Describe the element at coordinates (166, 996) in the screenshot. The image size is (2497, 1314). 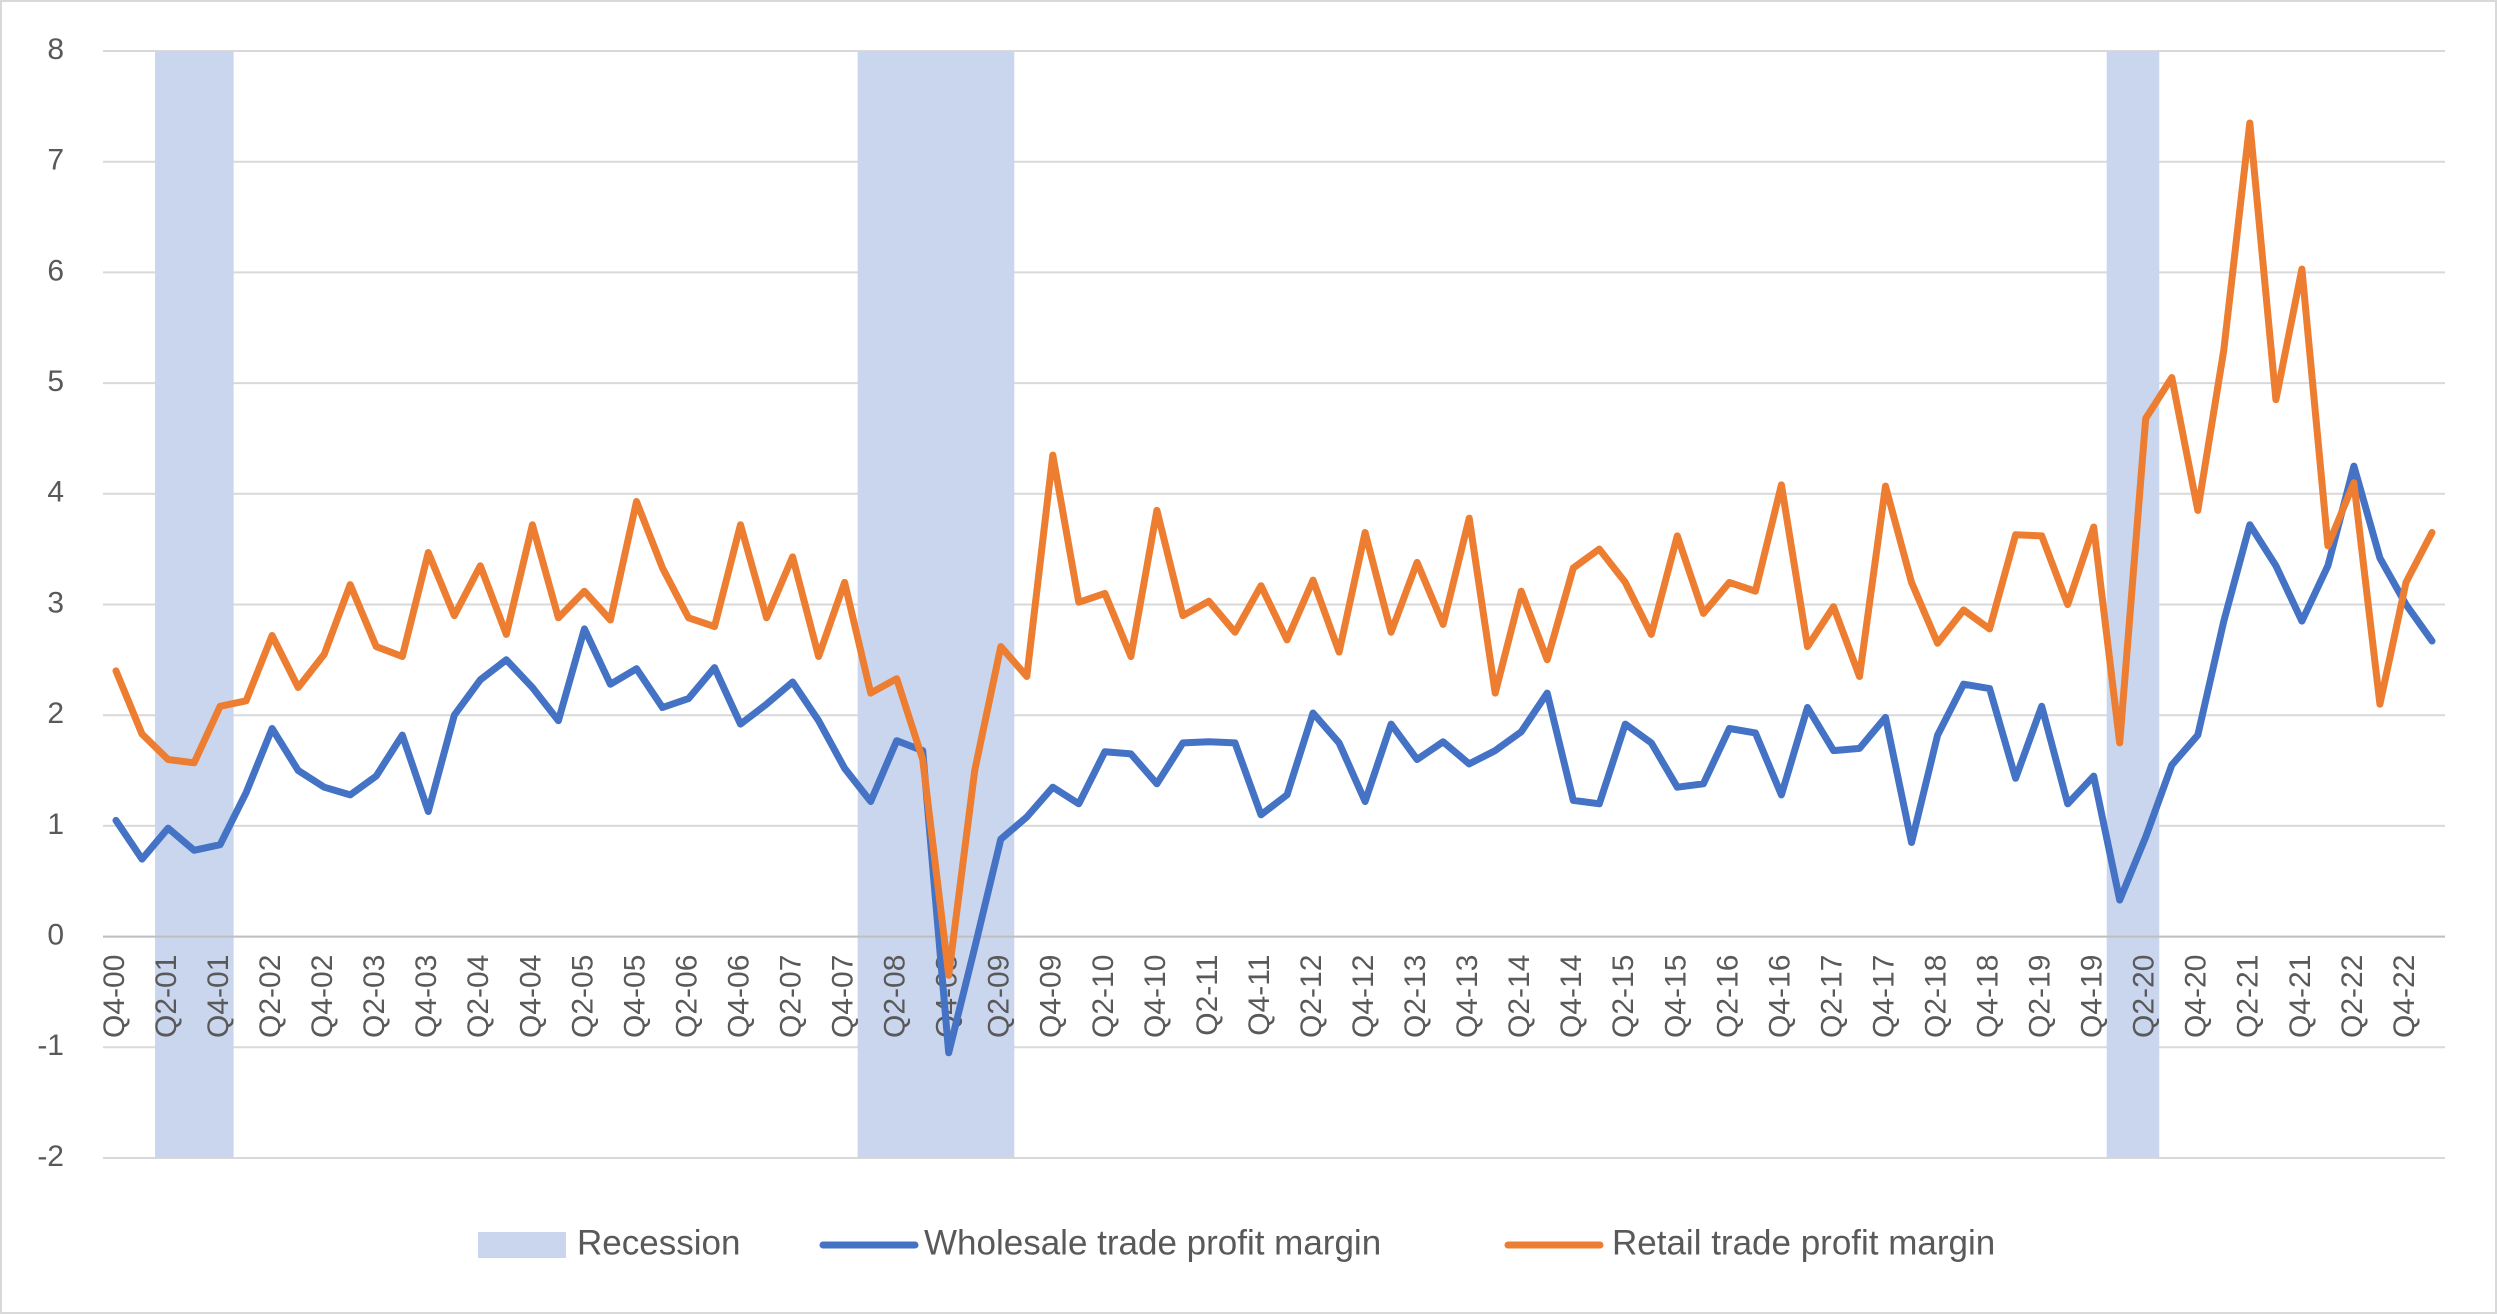
I see `x-tick-label: Q2-01` at that location.